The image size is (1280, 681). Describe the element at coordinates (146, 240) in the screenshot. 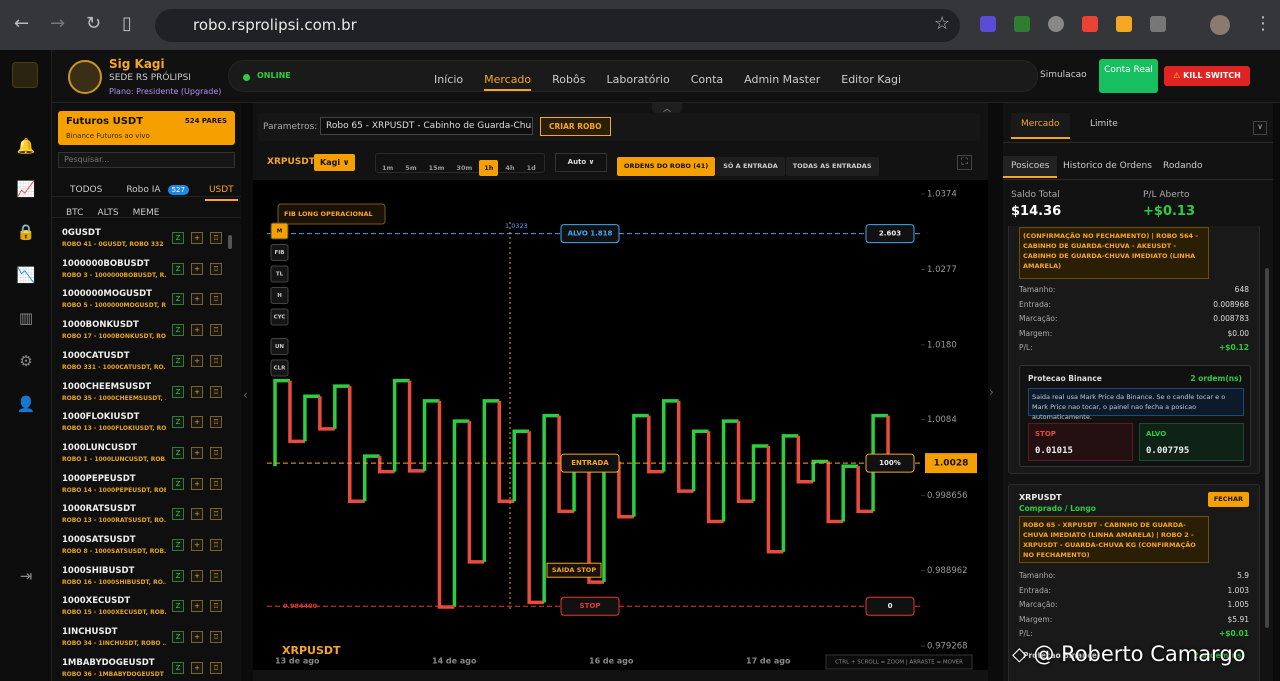

I see `symbol-row: 0GUSDT ROBO 41 - 0GUSDT, ROBO 332 ... Z + ♖` at that location.